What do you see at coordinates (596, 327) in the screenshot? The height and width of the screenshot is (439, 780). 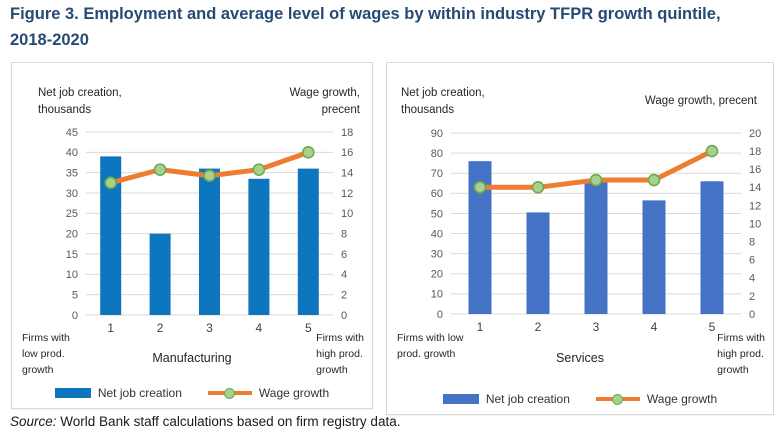 I see `category-label: 3` at bounding box center [596, 327].